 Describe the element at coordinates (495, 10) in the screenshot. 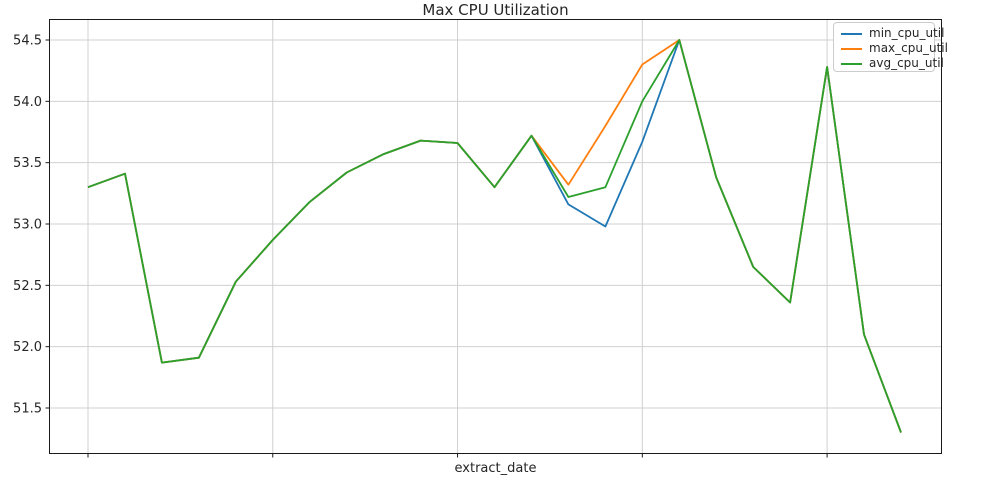

I see `chart-title: Max CPU Utilization` at that location.